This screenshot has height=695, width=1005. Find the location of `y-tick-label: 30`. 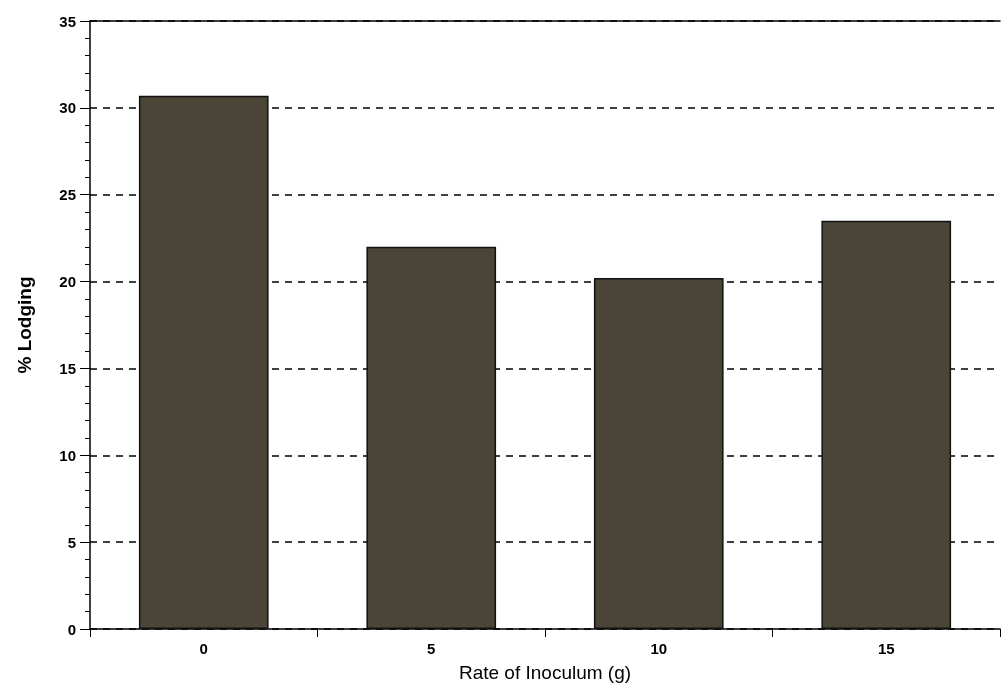

y-tick-label: 30 is located at coordinates (67, 108).